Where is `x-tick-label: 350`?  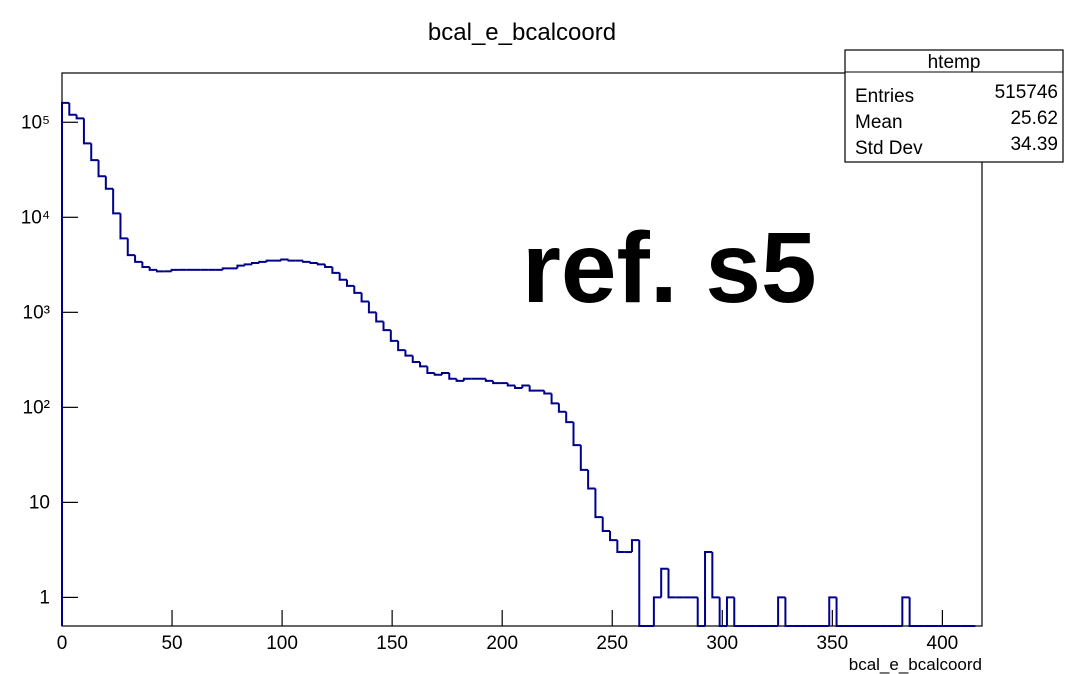
x-tick-label: 350 is located at coordinates (832, 643).